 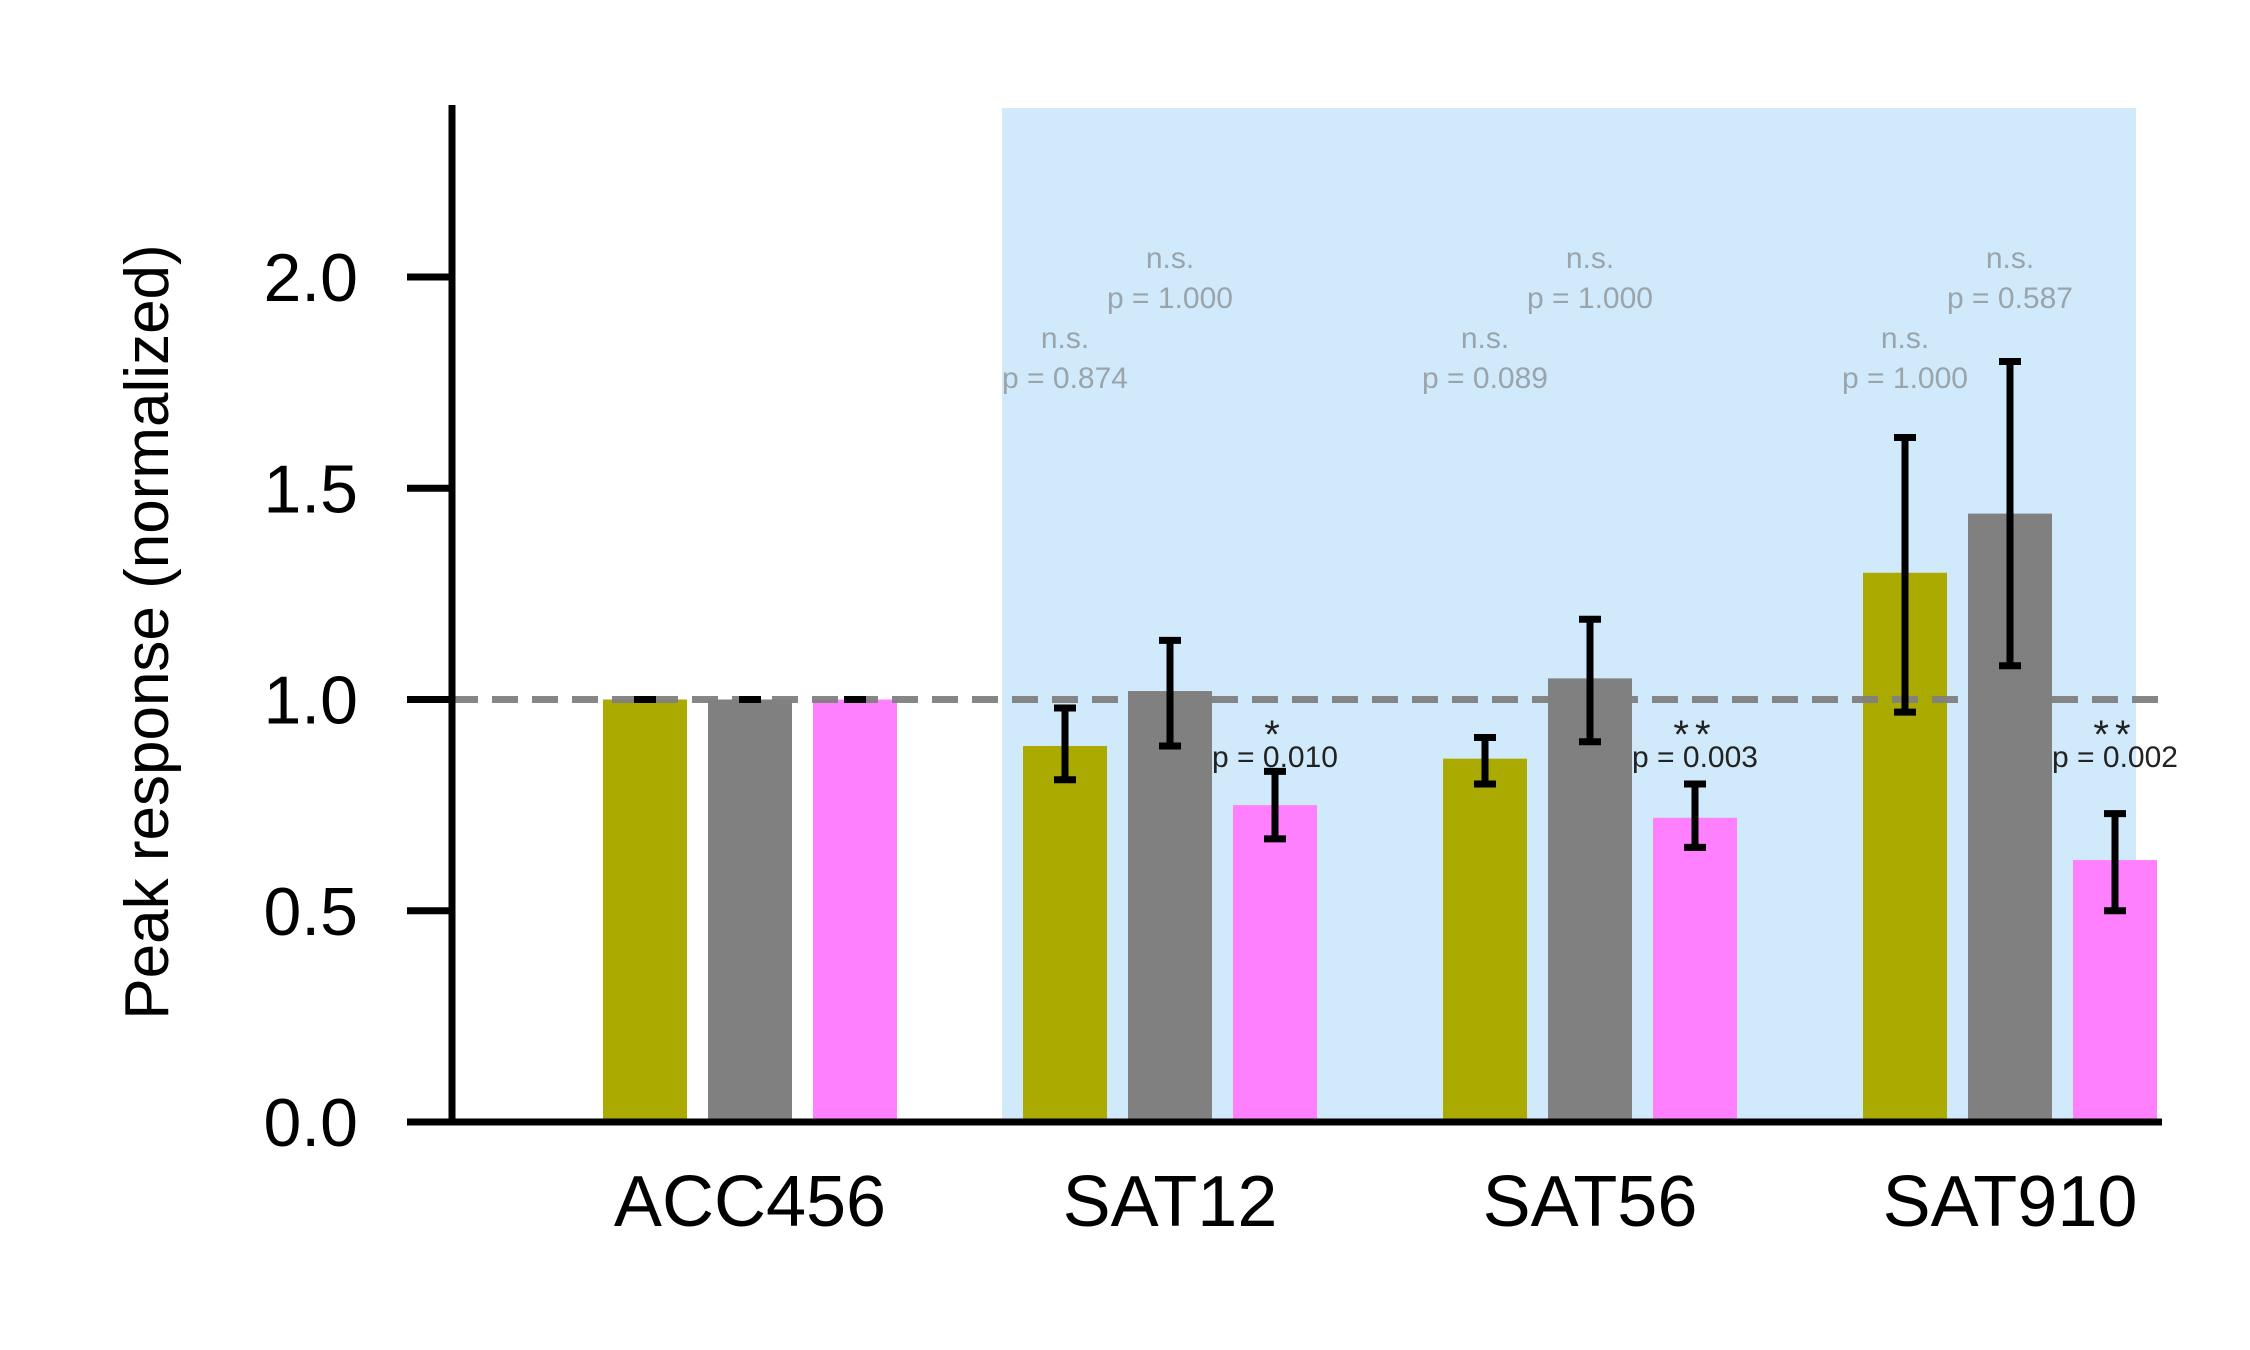 What do you see at coordinates (310, 278) in the screenshot?
I see `y-tick-label: 2.0` at bounding box center [310, 278].